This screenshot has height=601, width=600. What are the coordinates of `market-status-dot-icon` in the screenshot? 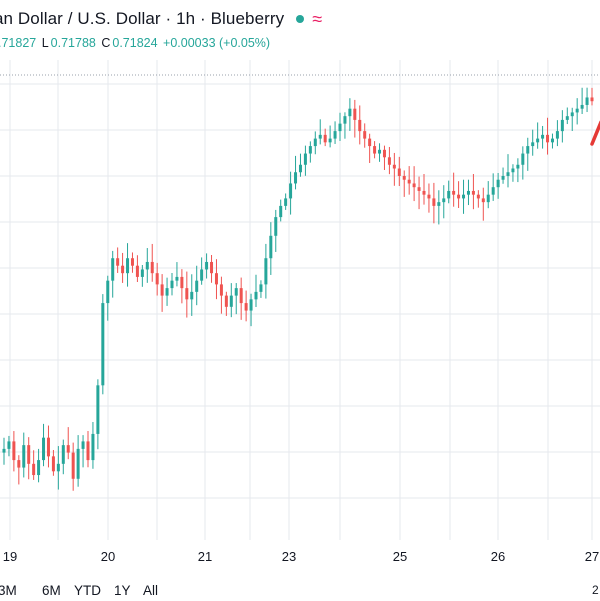 It's located at (300, 19).